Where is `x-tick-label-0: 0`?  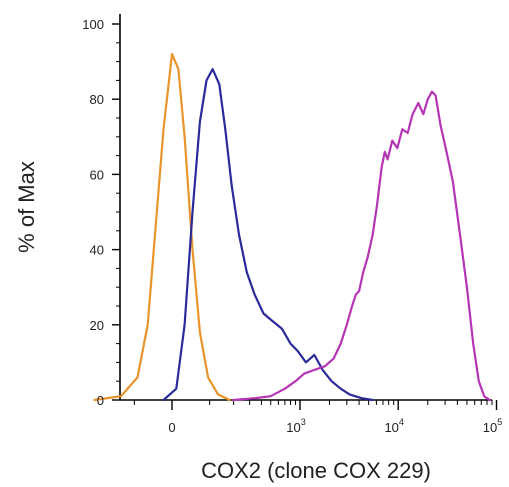
x-tick-label-0: 0 is located at coordinates (171, 427).